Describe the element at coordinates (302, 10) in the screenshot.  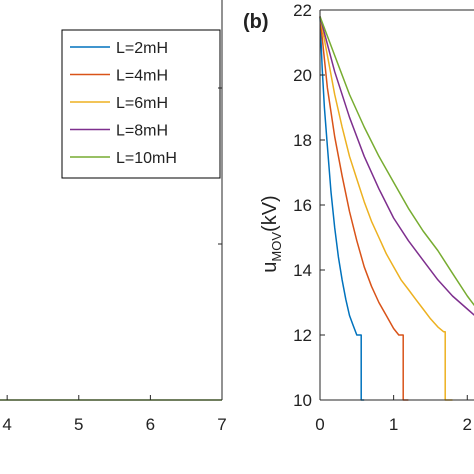
I see `panel-b-y-tick-label: 22` at that location.